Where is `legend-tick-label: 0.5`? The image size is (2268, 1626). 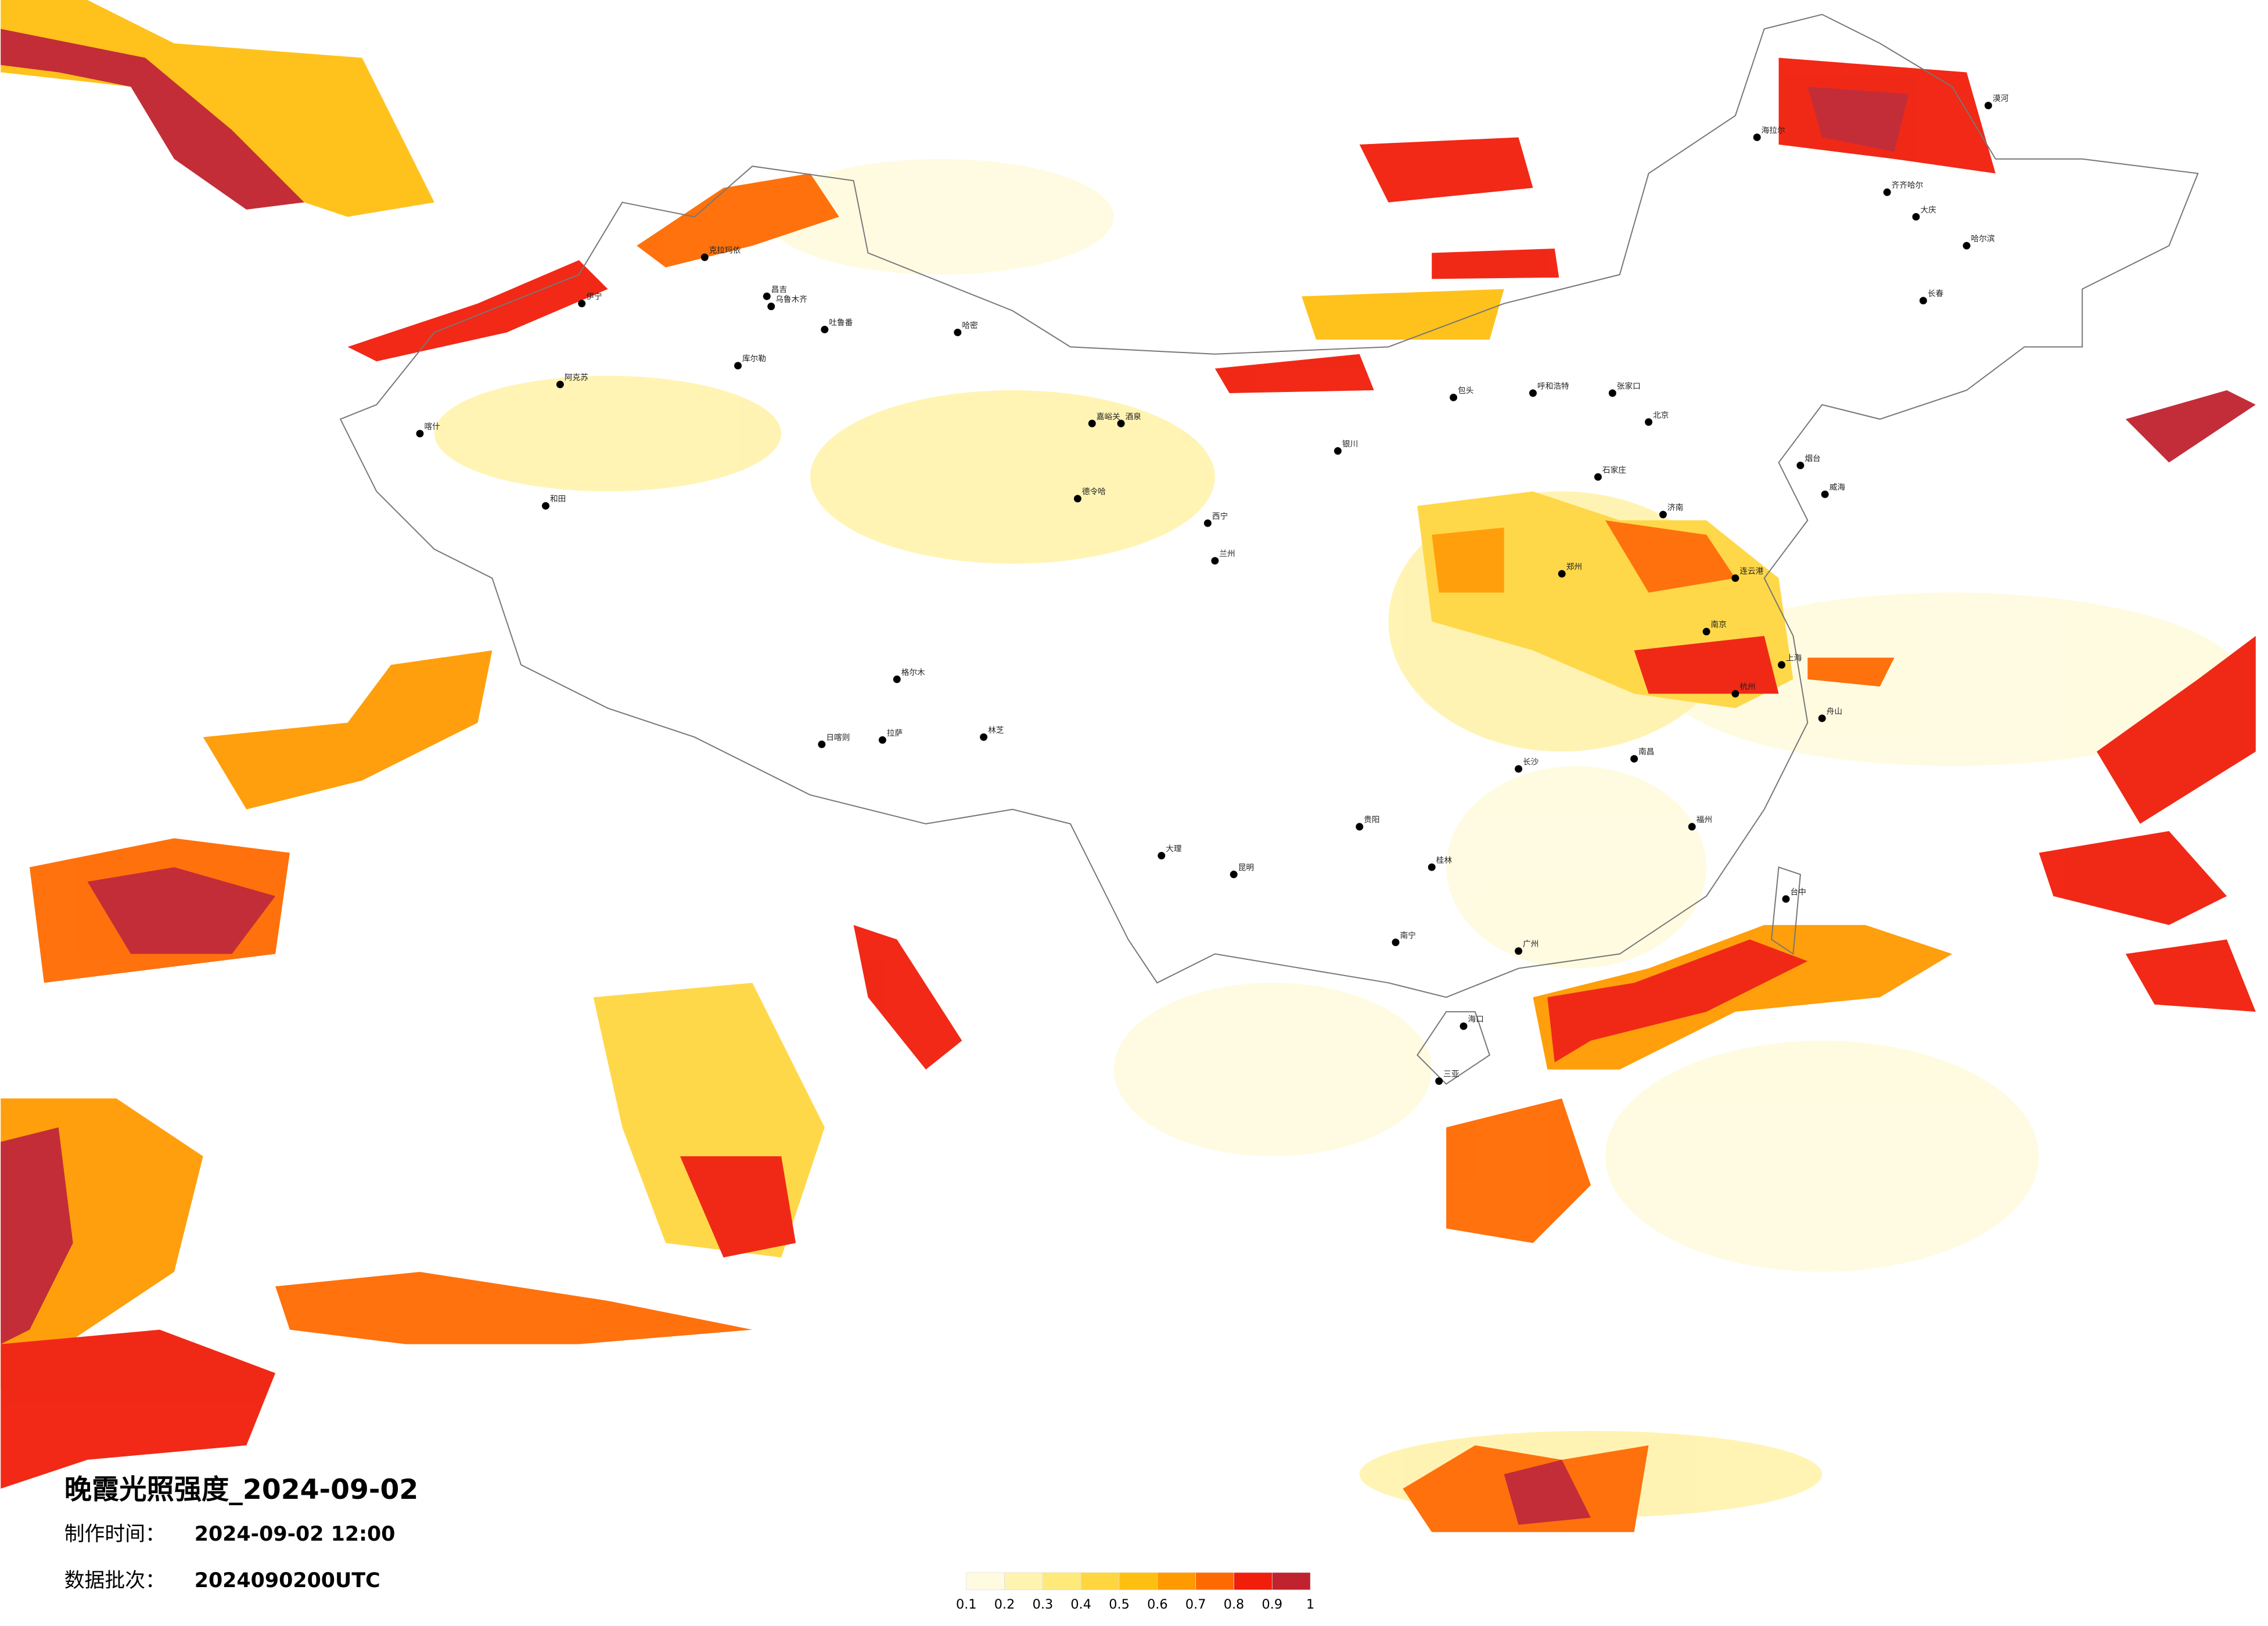 legend-tick-label: 0.5 is located at coordinates (1119, 1604).